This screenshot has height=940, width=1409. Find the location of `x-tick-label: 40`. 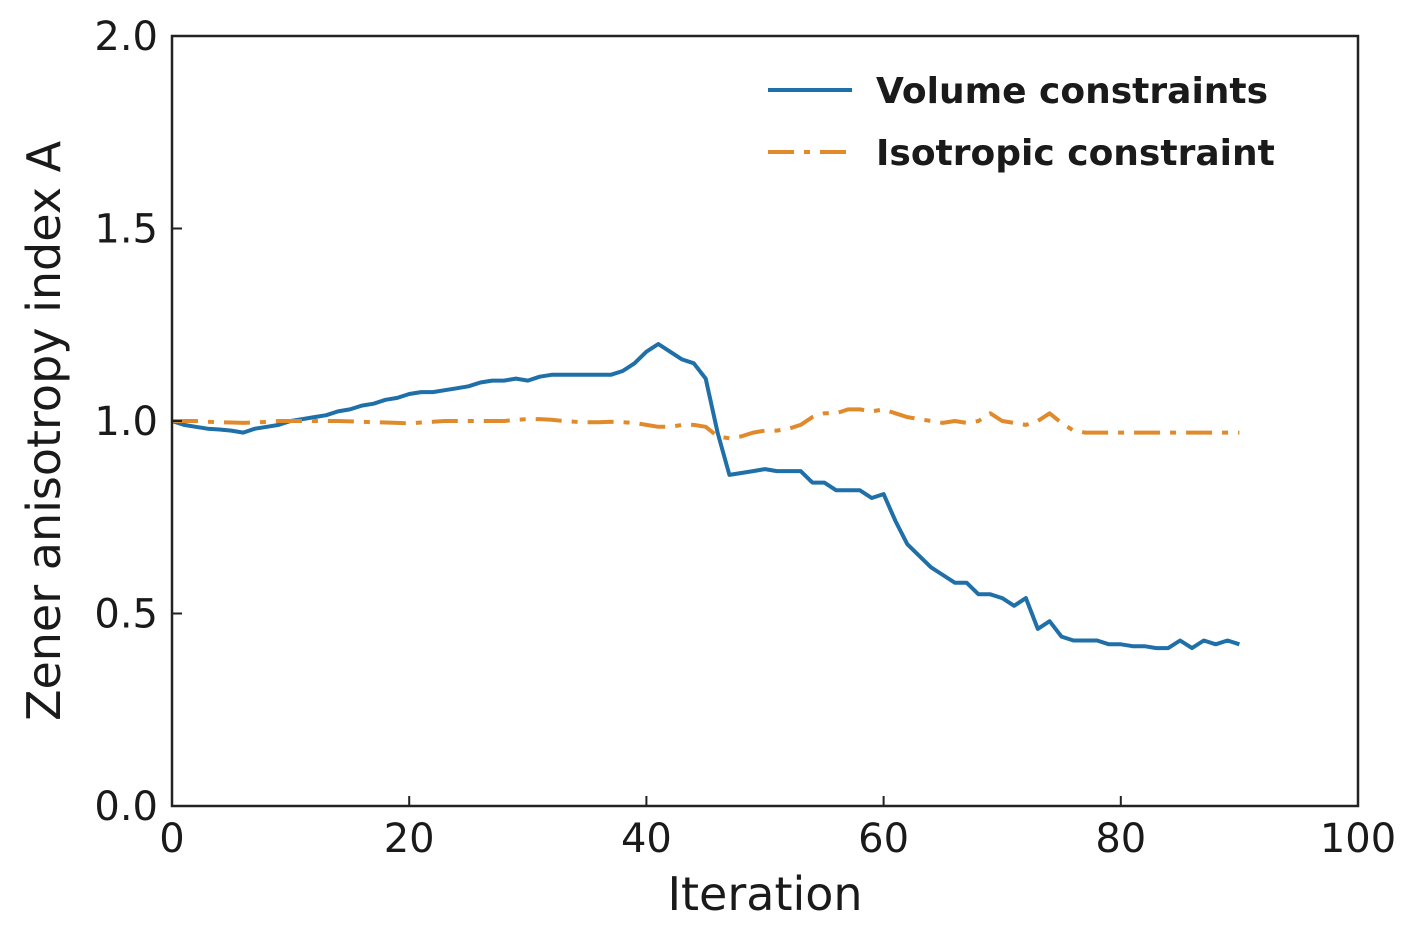

x-tick-label: 40 is located at coordinates (646, 839).